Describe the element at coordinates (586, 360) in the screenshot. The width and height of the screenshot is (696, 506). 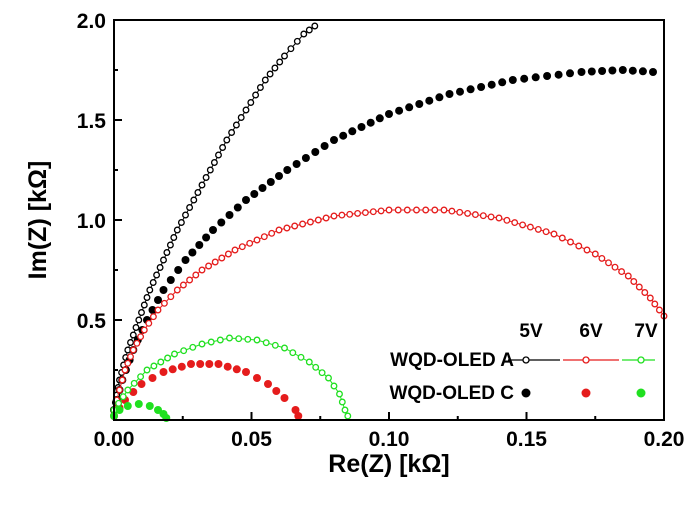
I see `legend-open-marker` at that location.